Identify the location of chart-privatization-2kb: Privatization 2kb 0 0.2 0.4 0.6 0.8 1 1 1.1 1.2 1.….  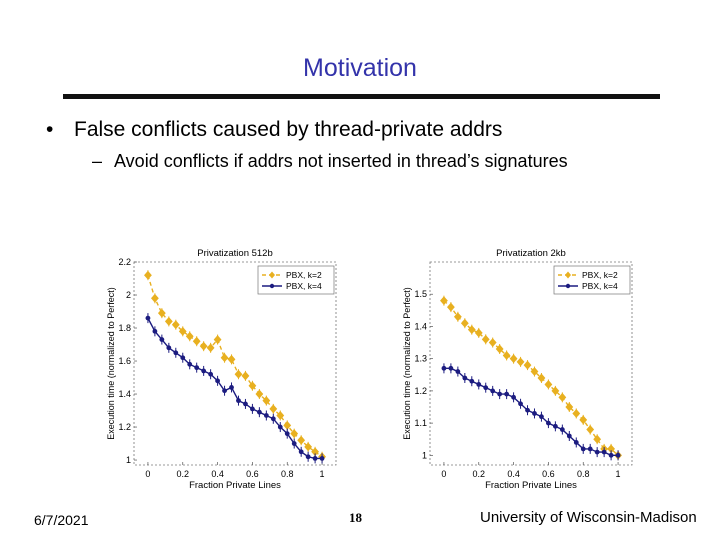
(517, 369).